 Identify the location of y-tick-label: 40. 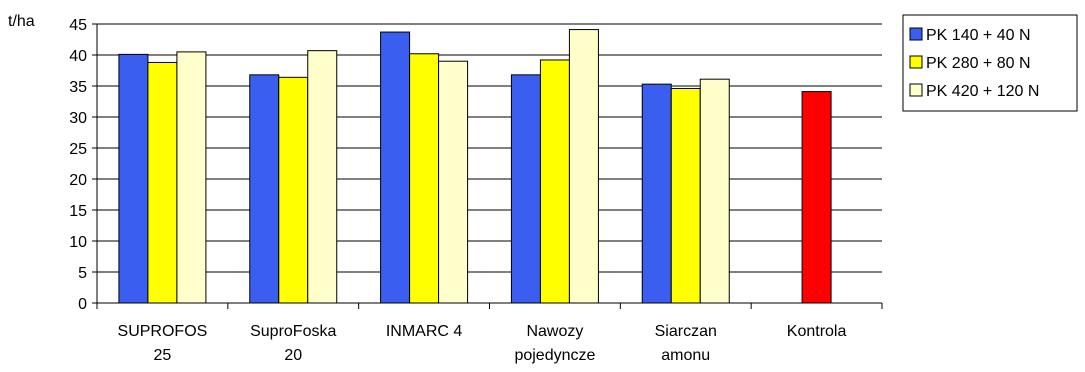
(78, 56).